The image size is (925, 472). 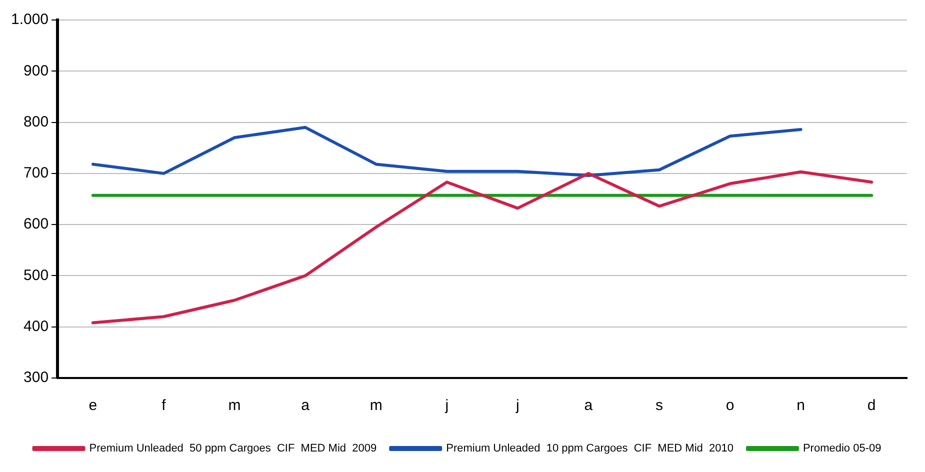 What do you see at coordinates (590, 448) in the screenshot?
I see `legend-label: Premium Unleaded 10 ppm Cargoes CIF MED Mid 2010` at bounding box center [590, 448].